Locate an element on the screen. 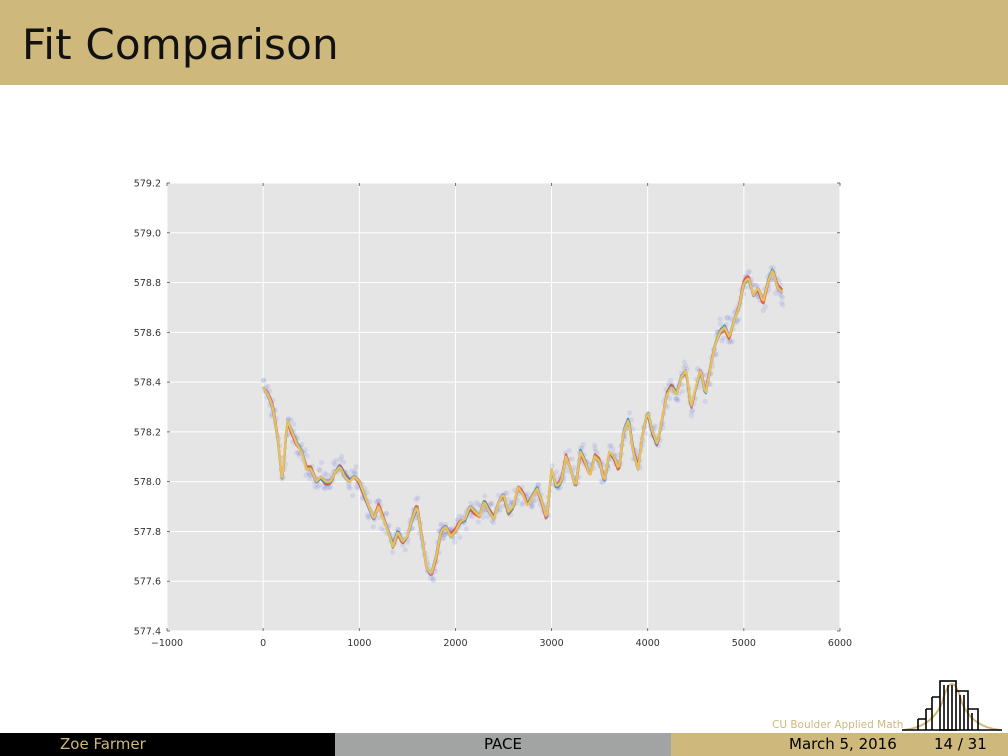 The height and width of the screenshot is (756, 1008). x-tick-label: 1000 is located at coordinates (359, 643).